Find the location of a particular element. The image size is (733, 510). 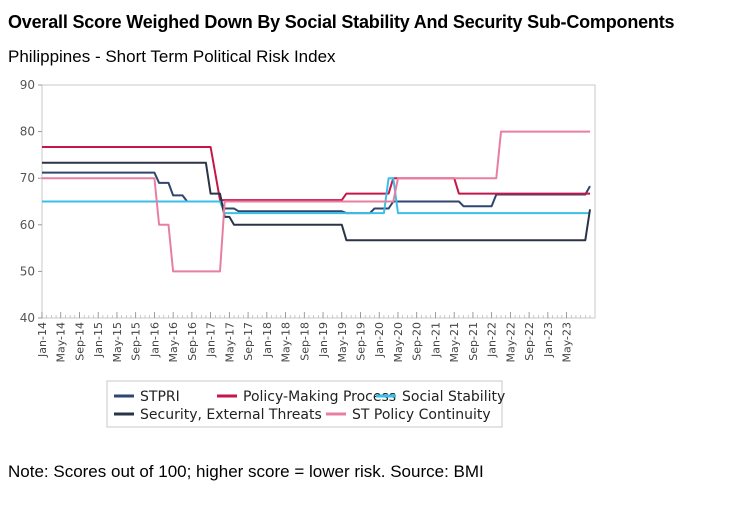

series-line-stpri is located at coordinates (316, 193).